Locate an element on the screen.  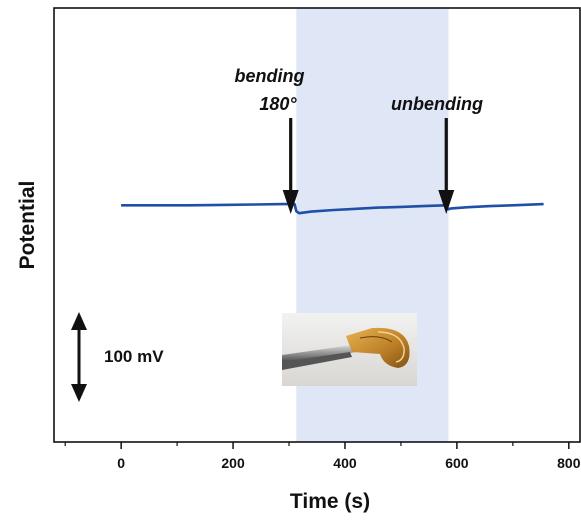
x-tick-label-600: 600 is located at coordinates (457, 463).